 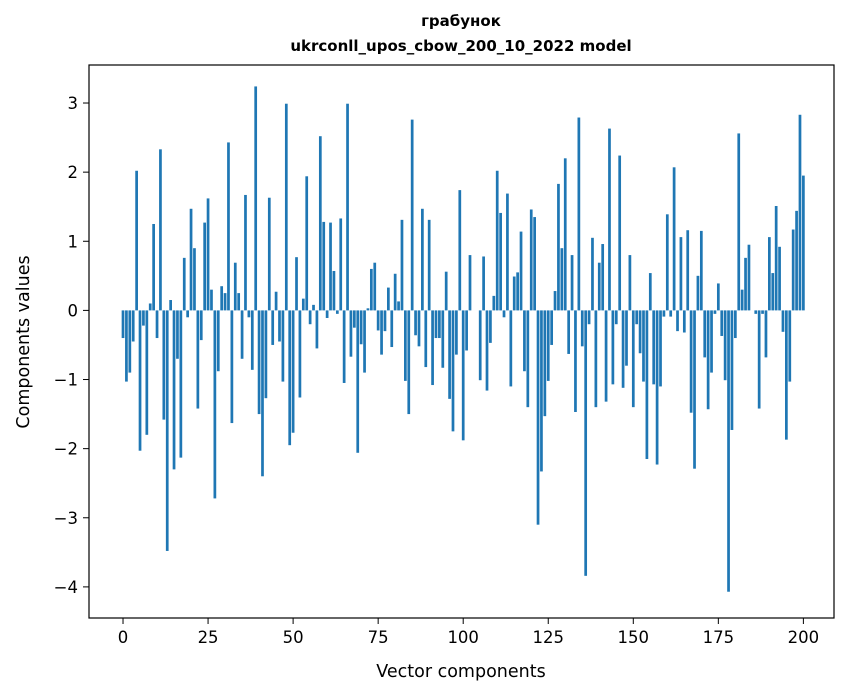 I want to click on x-tick-label: 175, so click(x=719, y=637).